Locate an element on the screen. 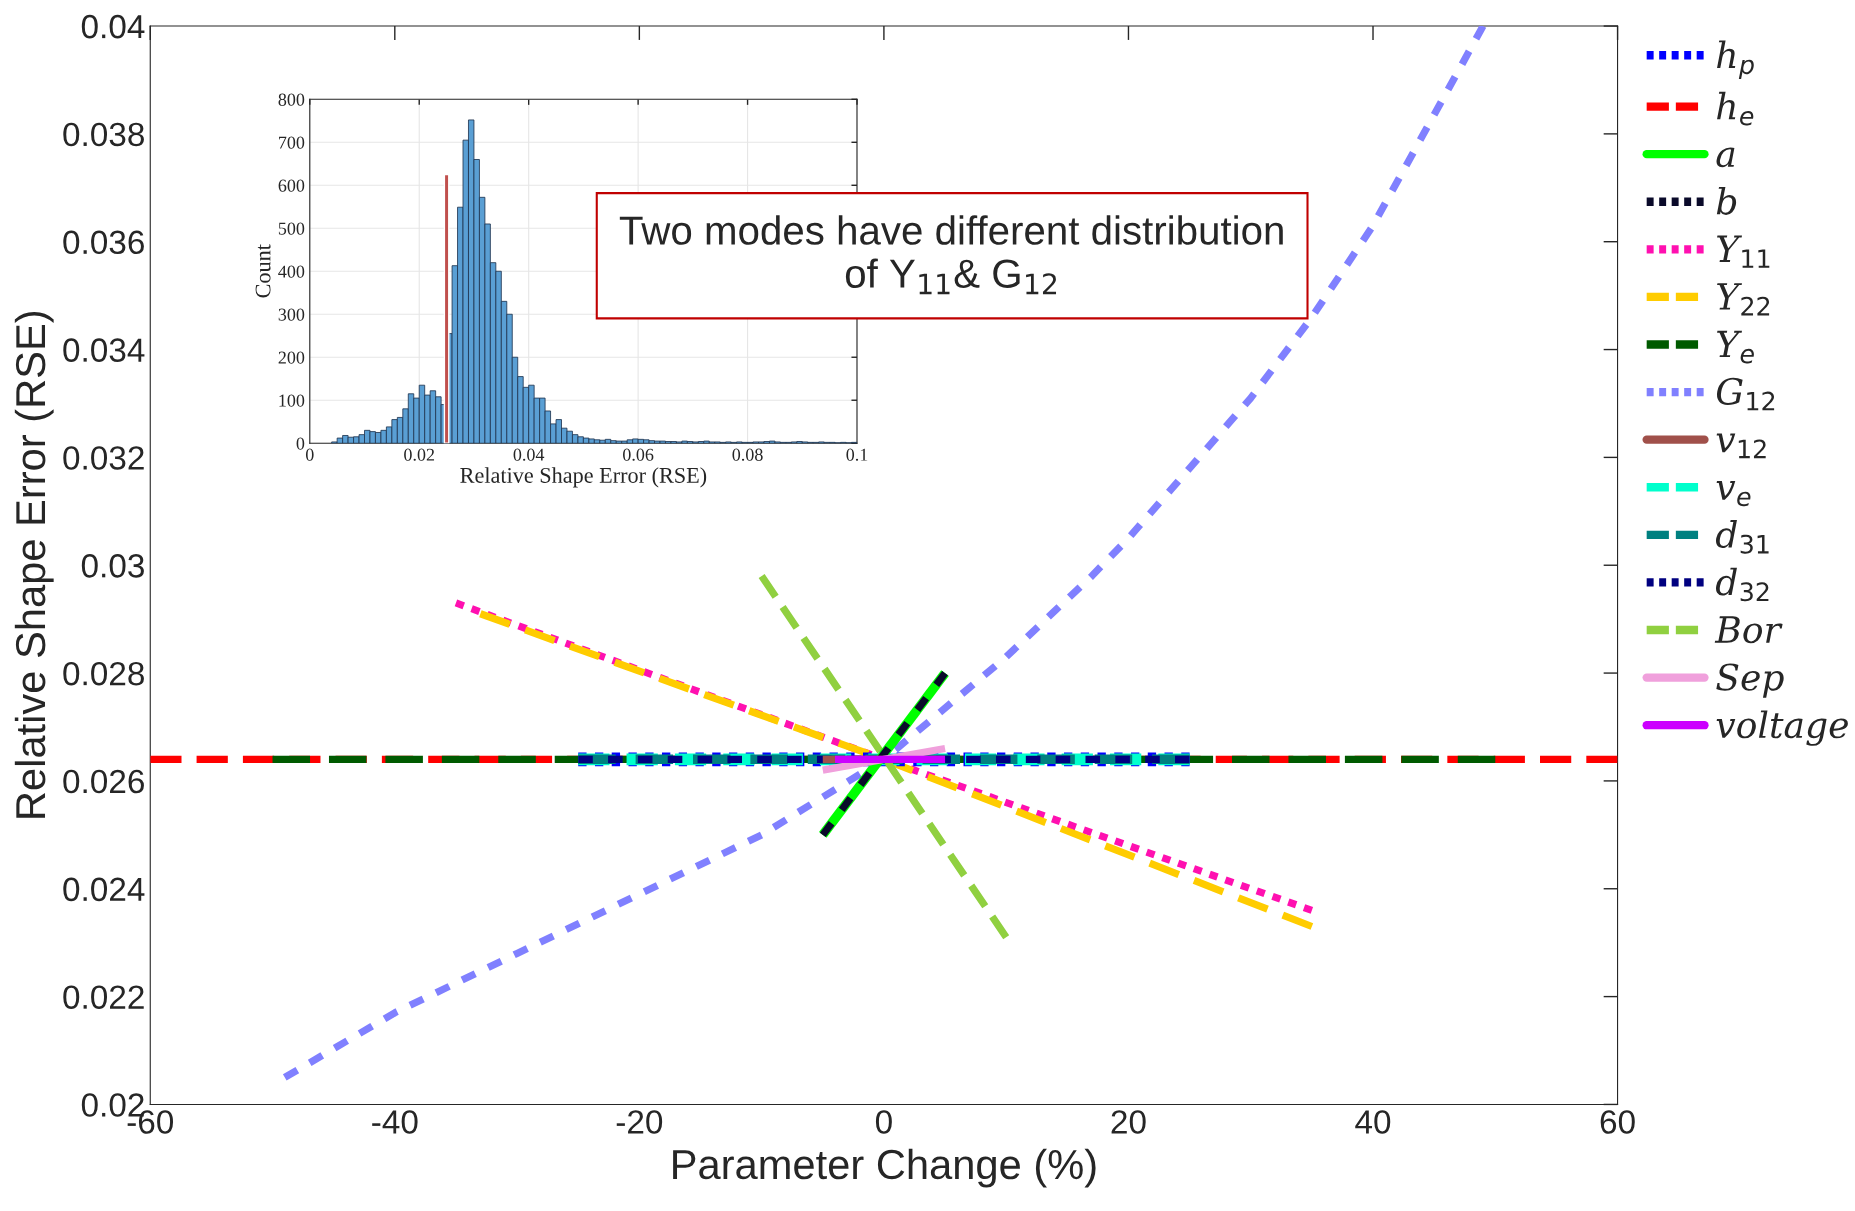 The width and height of the screenshot is (1855, 1211). x-axis-title: Relative Shape Error (RSE) is located at coordinates (583, 477).